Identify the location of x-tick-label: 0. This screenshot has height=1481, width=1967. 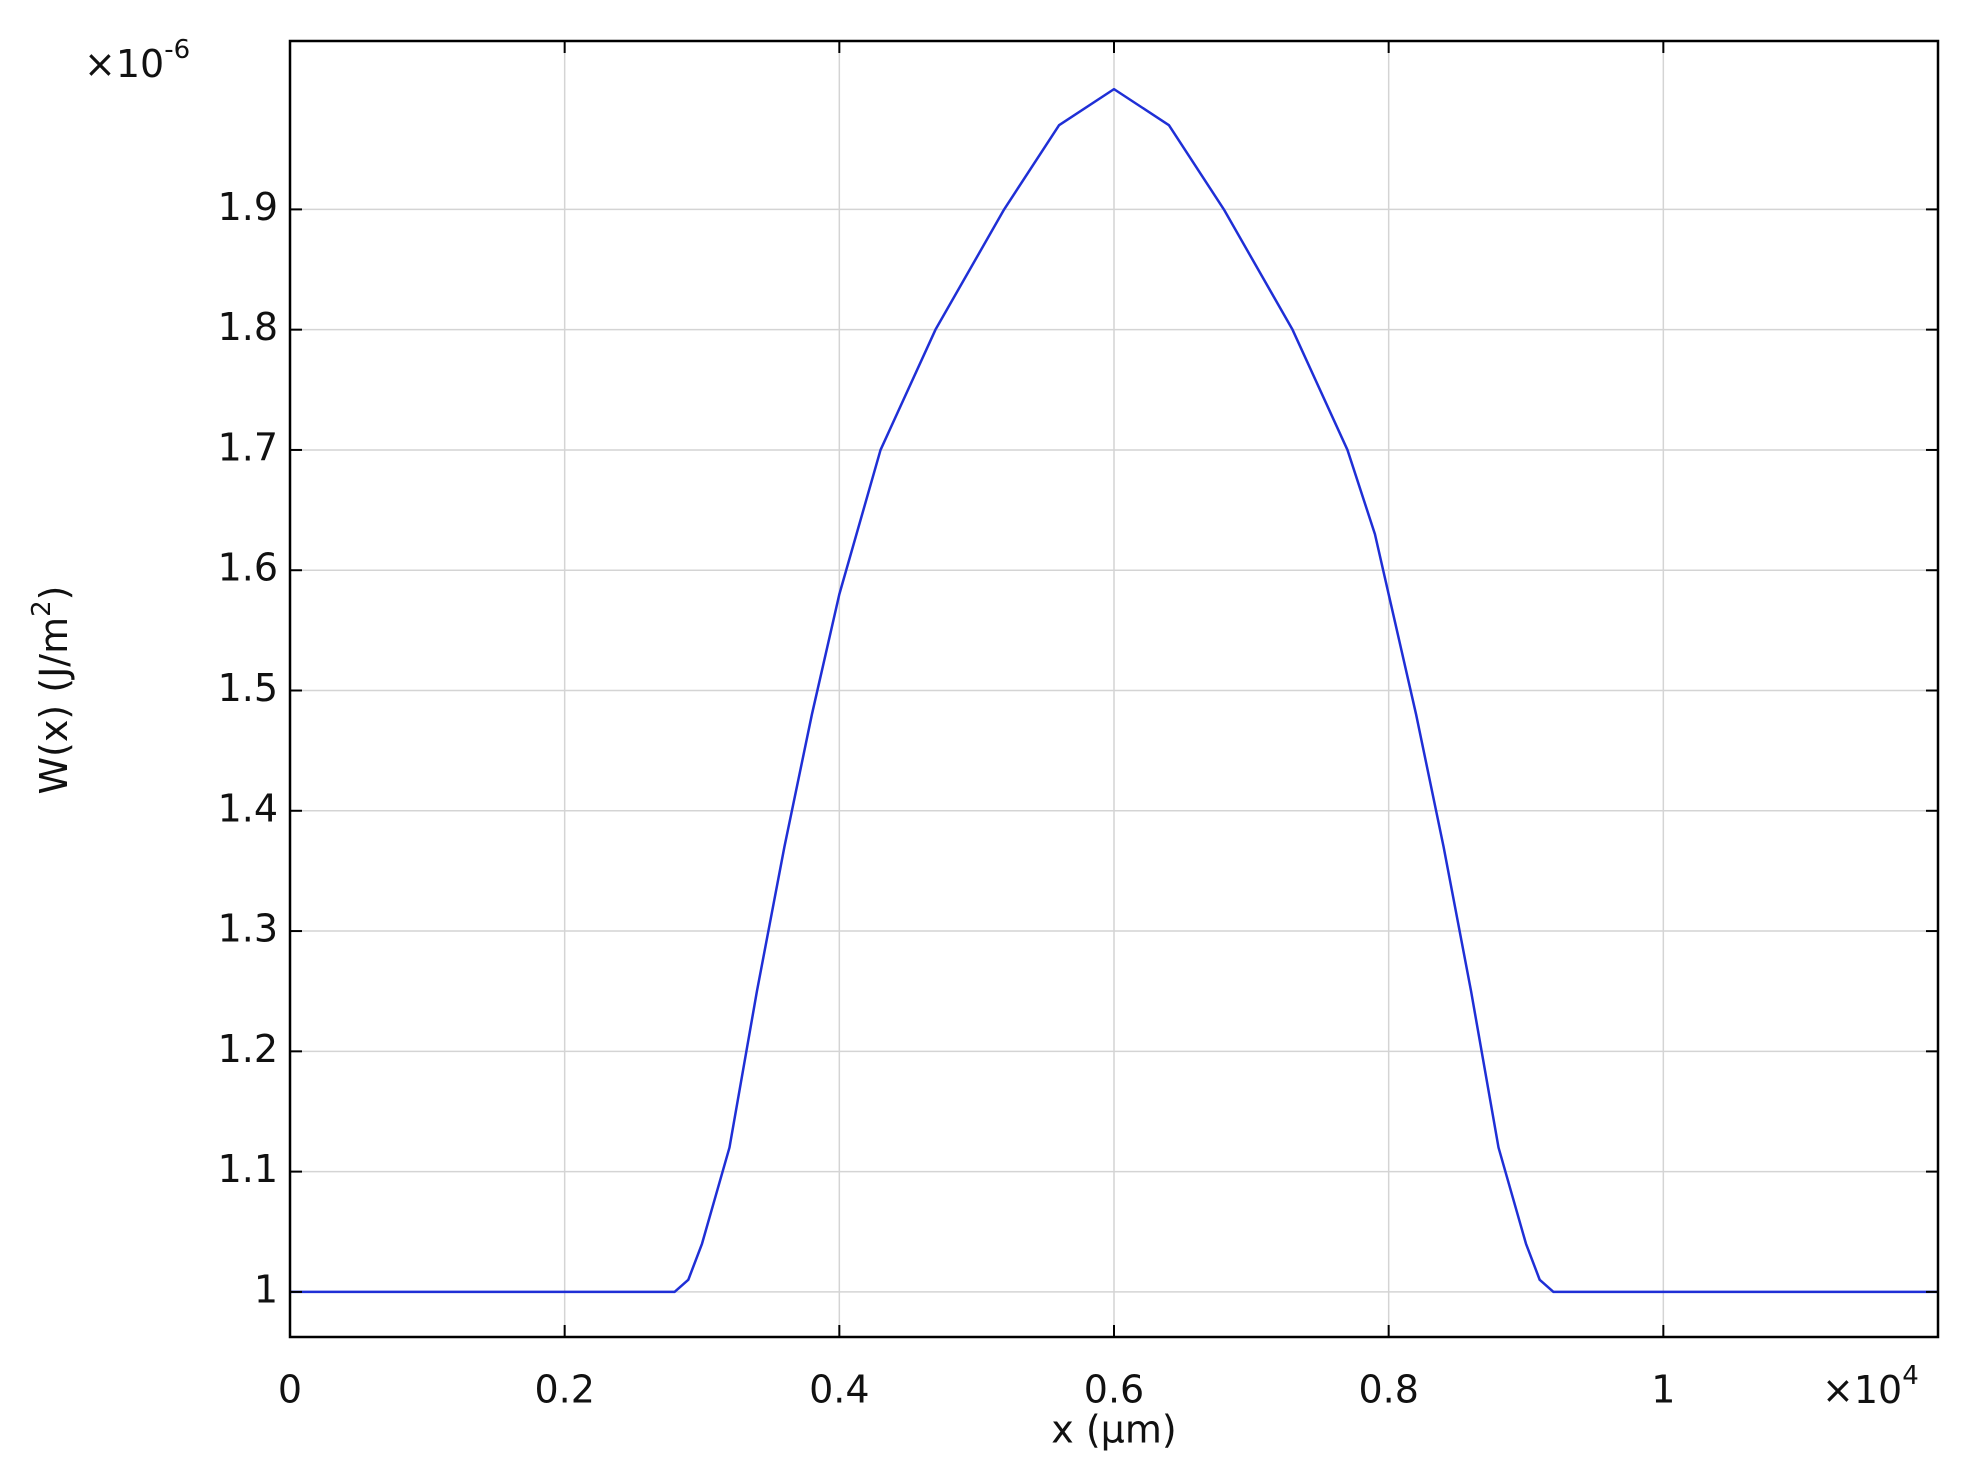
(290, 1390).